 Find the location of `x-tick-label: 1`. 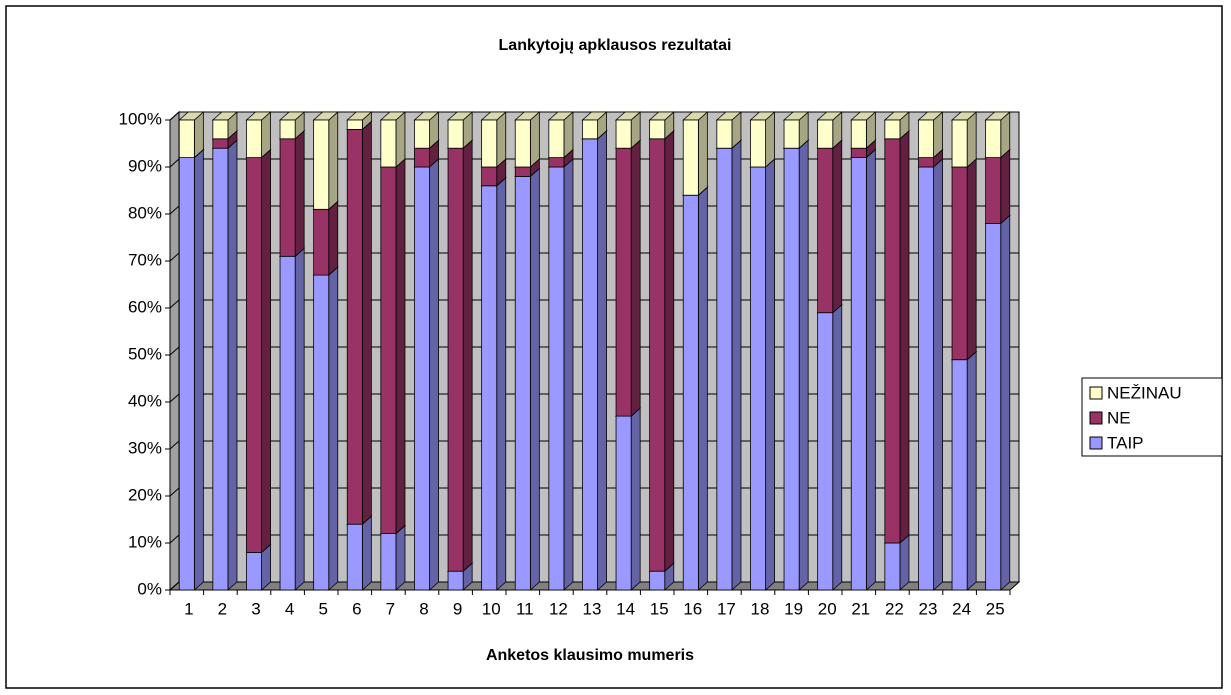

x-tick-label: 1 is located at coordinates (188, 608).